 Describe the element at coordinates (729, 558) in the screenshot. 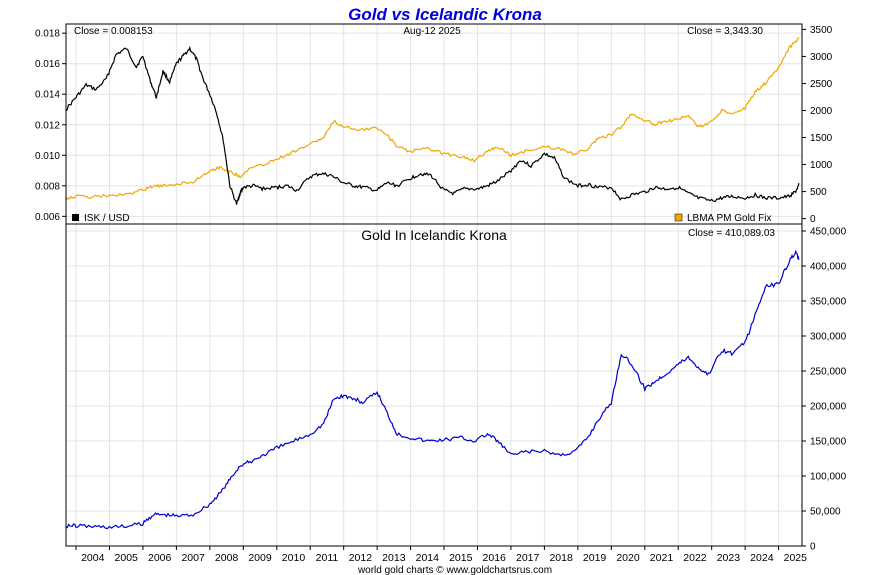

I see `x-tick-label: 2023` at that location.